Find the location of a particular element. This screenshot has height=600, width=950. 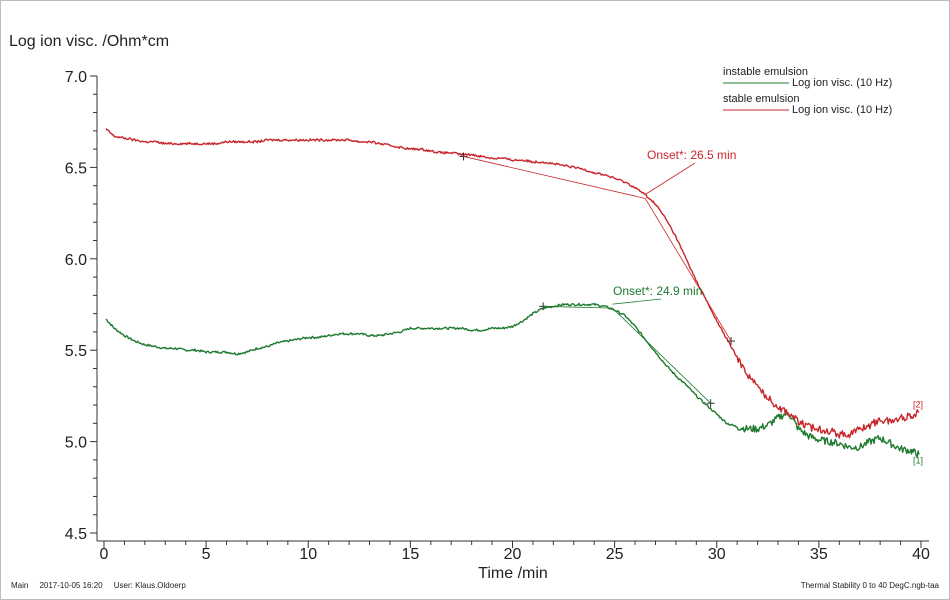

legend-entry-1-name: instable emulsion is located at coordinates (765, 72).